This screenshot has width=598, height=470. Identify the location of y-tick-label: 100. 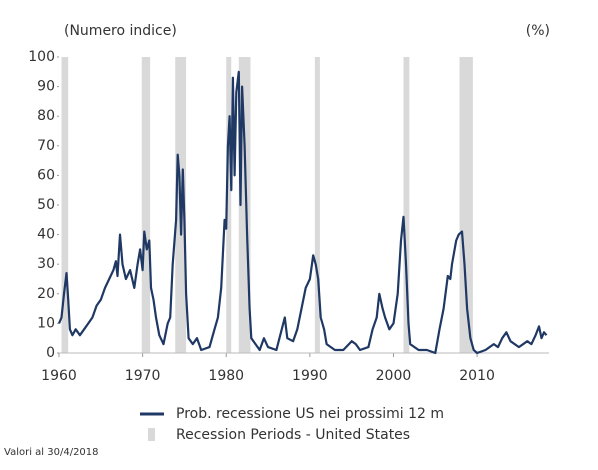
(41, 57).